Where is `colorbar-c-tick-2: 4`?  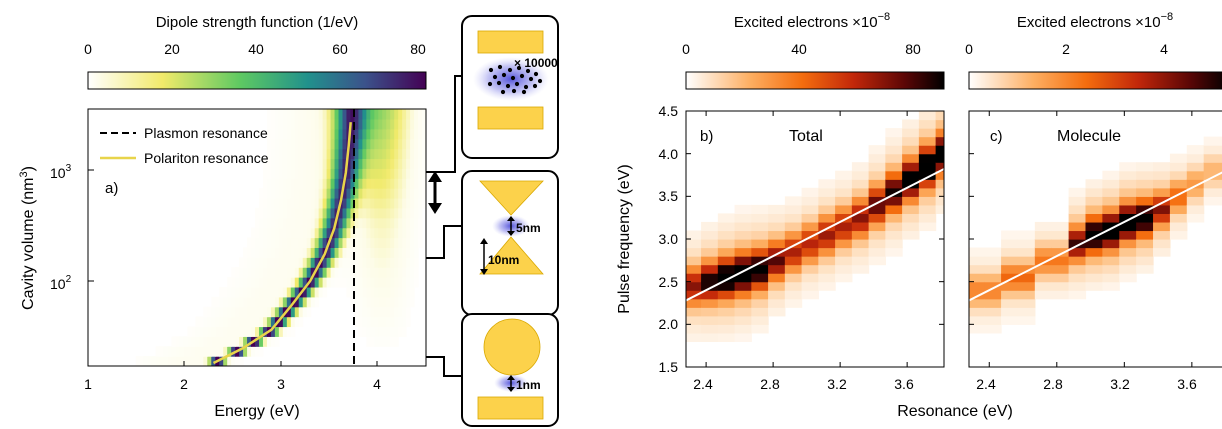
colorbar-c-tick-2: 4 is located at coordinates (1164, 49).